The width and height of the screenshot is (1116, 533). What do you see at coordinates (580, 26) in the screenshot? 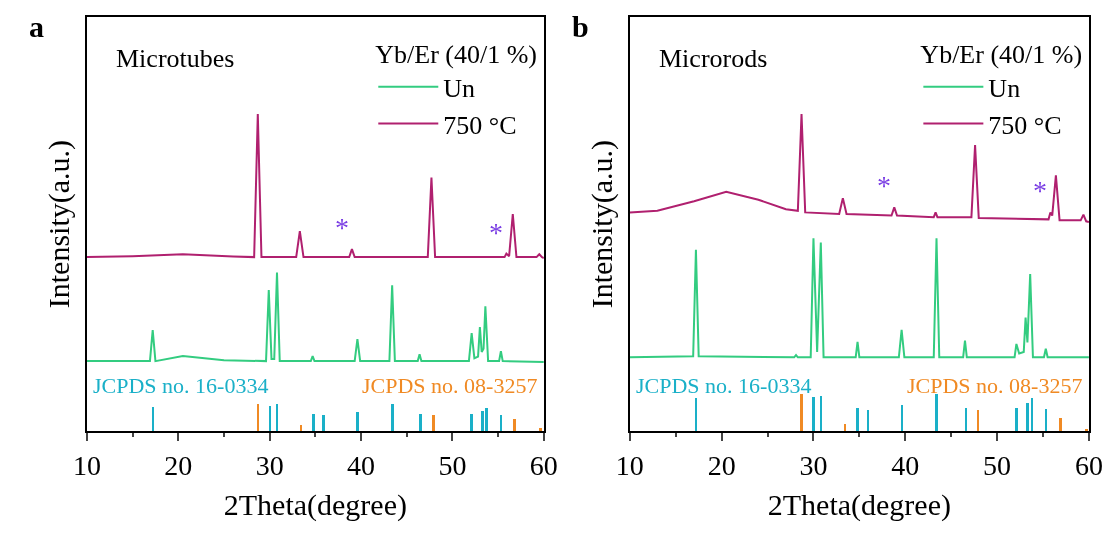
I see `chart-title: b` at bounding box center [580, 26].